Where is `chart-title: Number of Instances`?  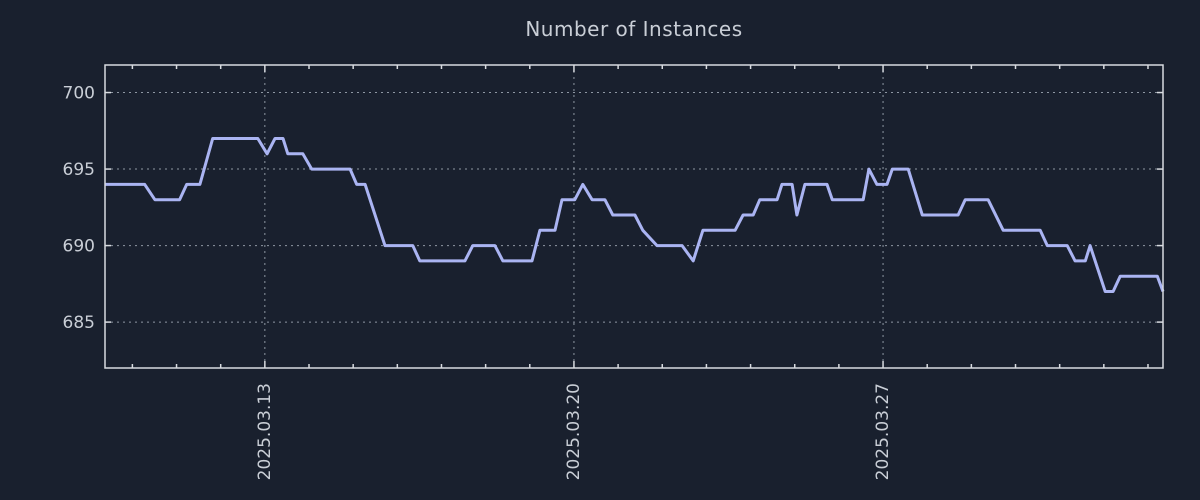
chart-title: Number of Instances is located at coordinates (634, 29).